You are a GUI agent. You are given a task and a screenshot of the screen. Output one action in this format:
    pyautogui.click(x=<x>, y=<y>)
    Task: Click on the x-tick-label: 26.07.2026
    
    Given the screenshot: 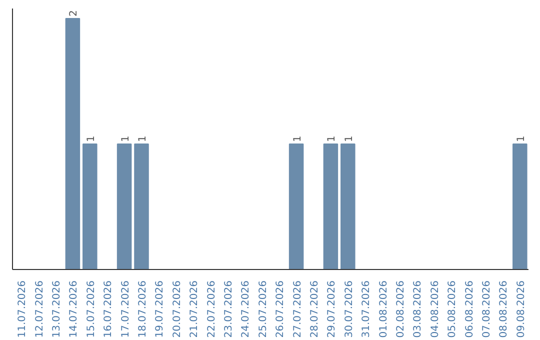 What is the action you would take?
    pyautogui.click(x=280, y=309)
    